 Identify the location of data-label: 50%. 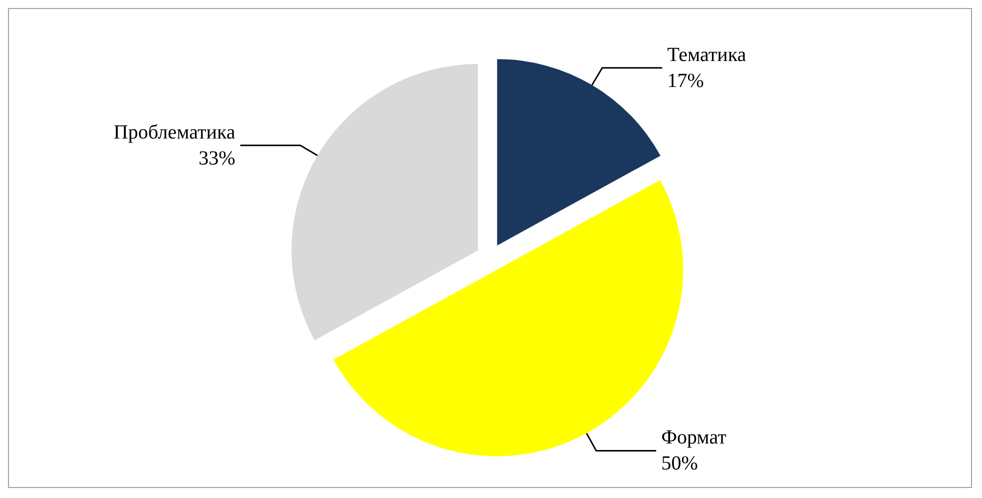
(679, 463).